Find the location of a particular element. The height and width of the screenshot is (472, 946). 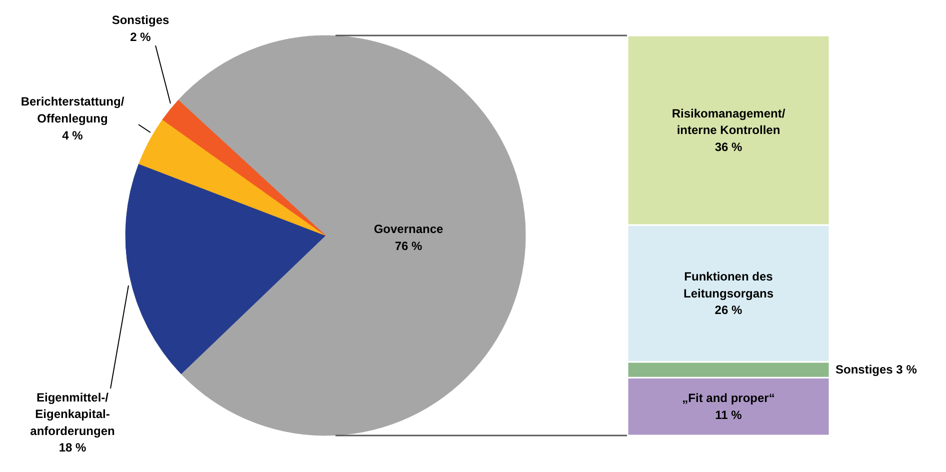

data-label: 26 % is located at coordinates (728, 310).